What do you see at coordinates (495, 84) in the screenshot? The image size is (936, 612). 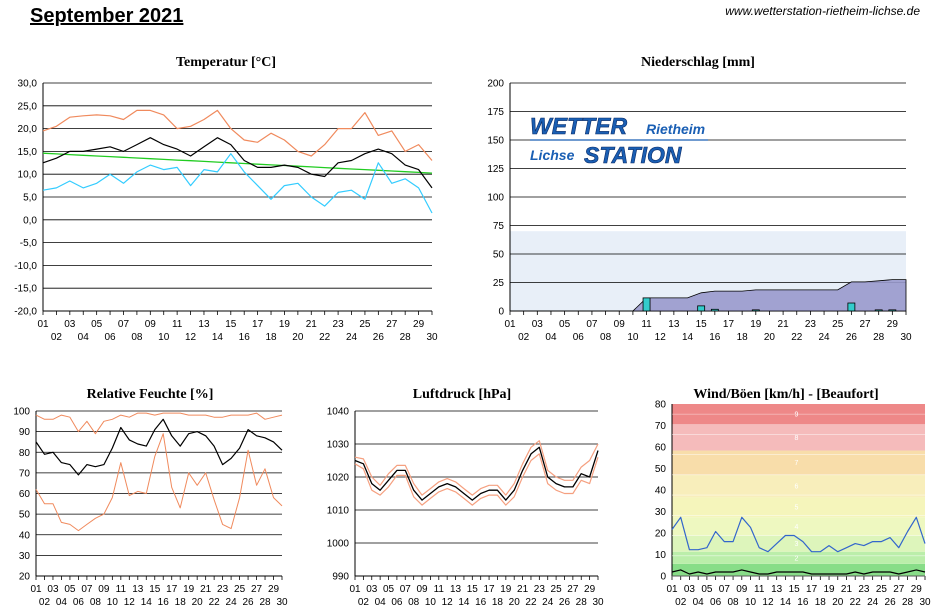 I see `rain-ytick-label: 200` at bounding box center [495, 84].